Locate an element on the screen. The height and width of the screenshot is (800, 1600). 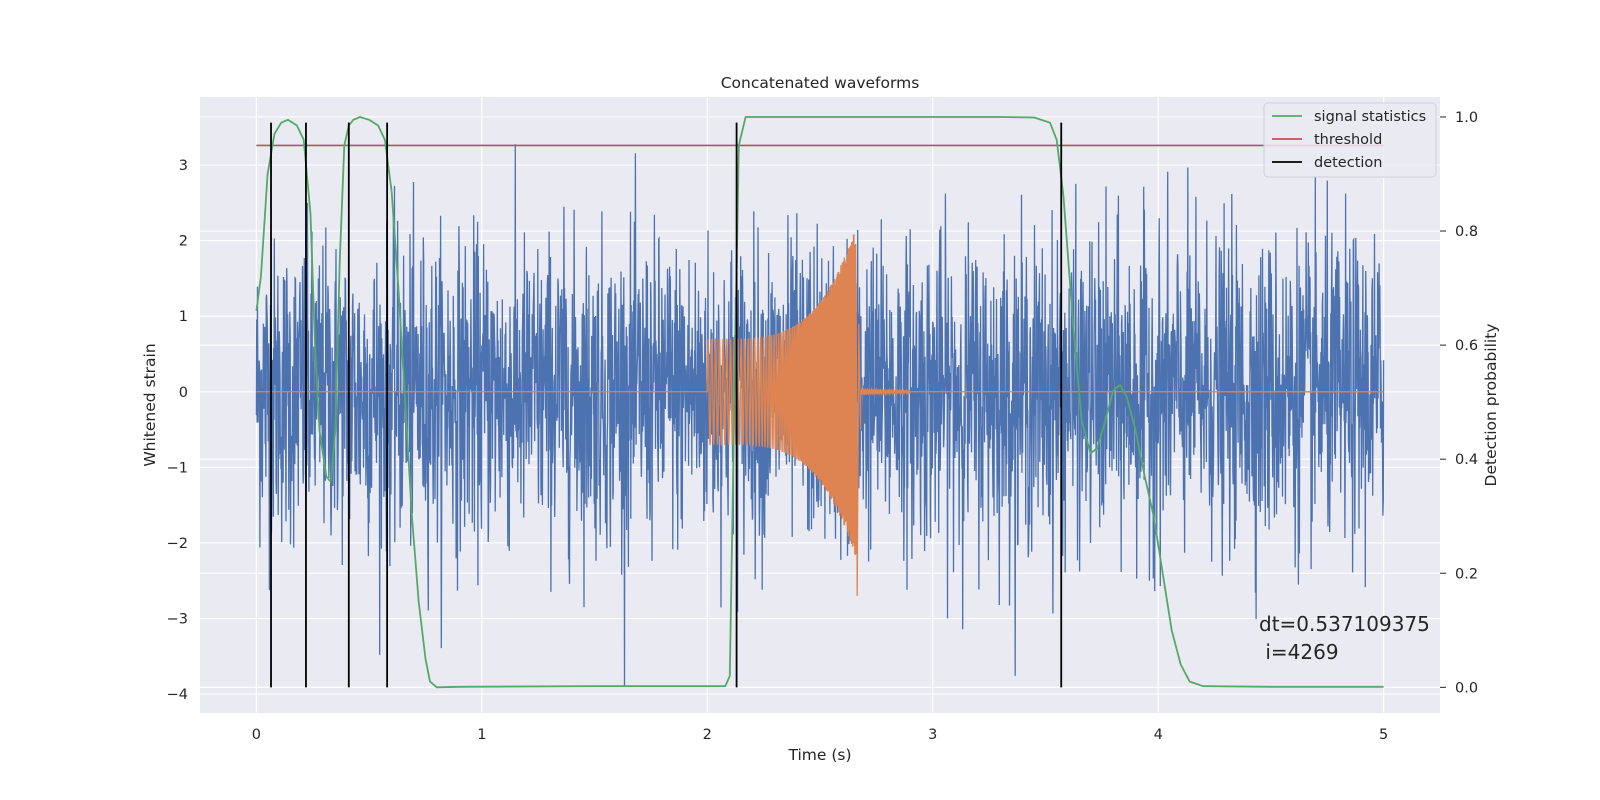
x-tick-label: 5 is located at coordinates (1383, 735).